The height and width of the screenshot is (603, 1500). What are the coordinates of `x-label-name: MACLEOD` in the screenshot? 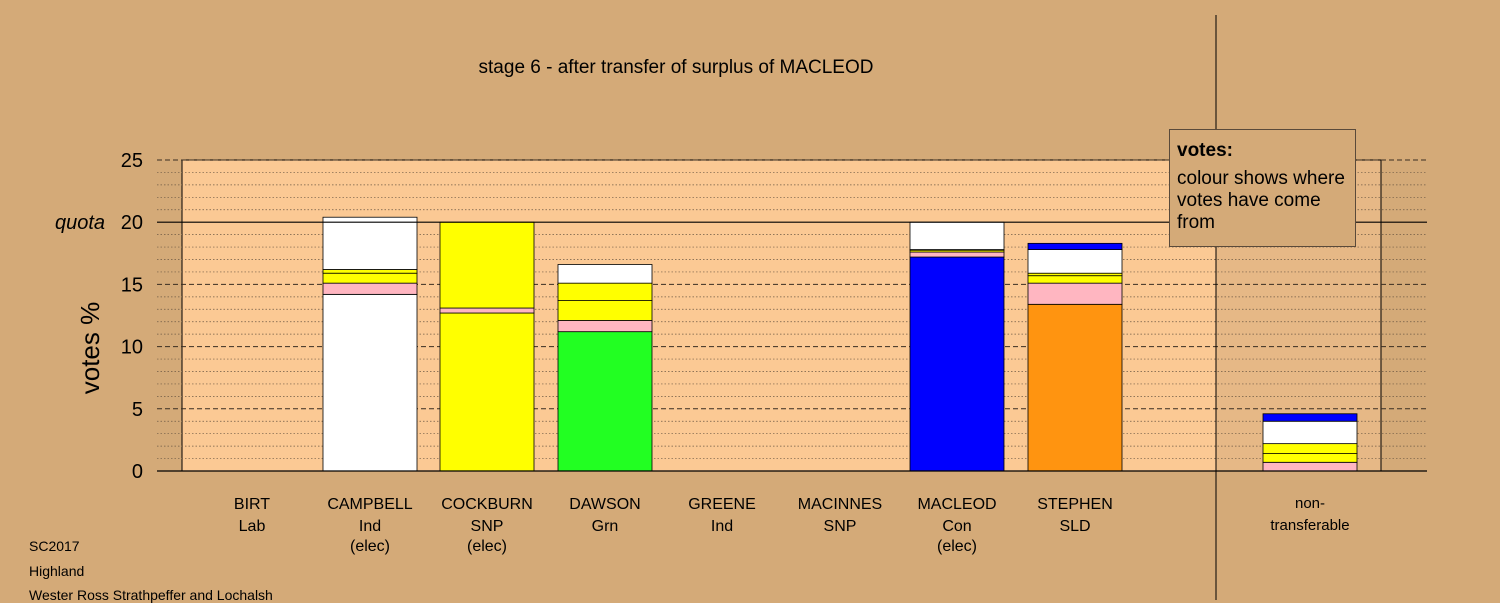 It's located at (956, 504).